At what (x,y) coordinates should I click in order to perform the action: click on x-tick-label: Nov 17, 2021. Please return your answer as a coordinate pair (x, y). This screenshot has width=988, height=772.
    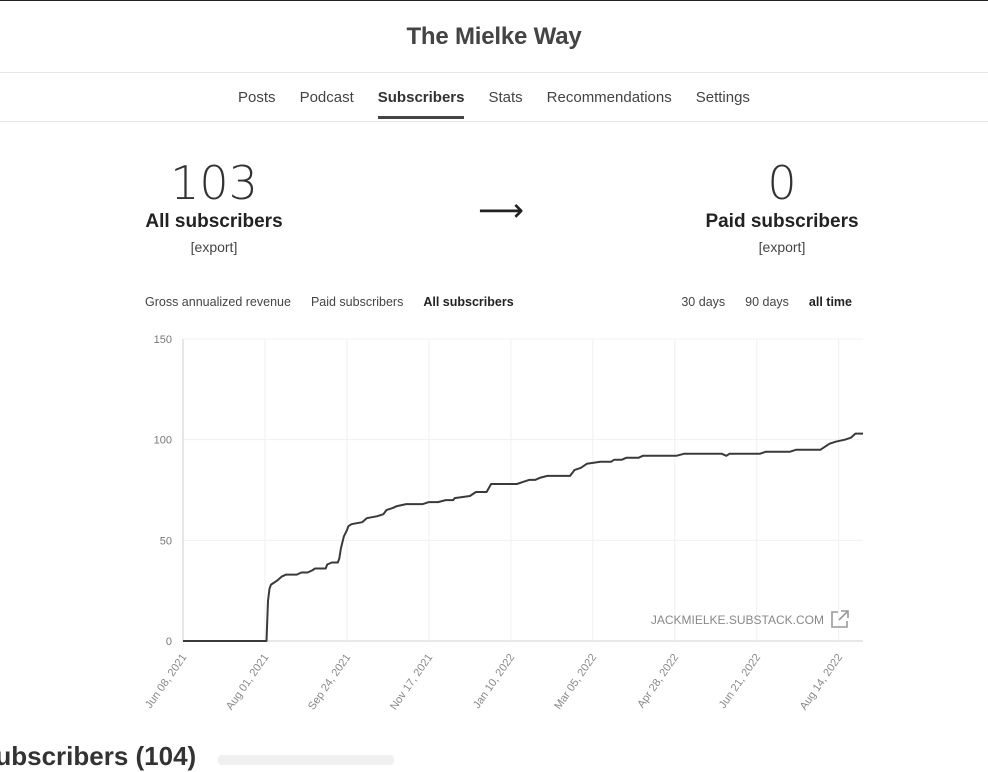
    Looking at the image, I should click on (411, 682).